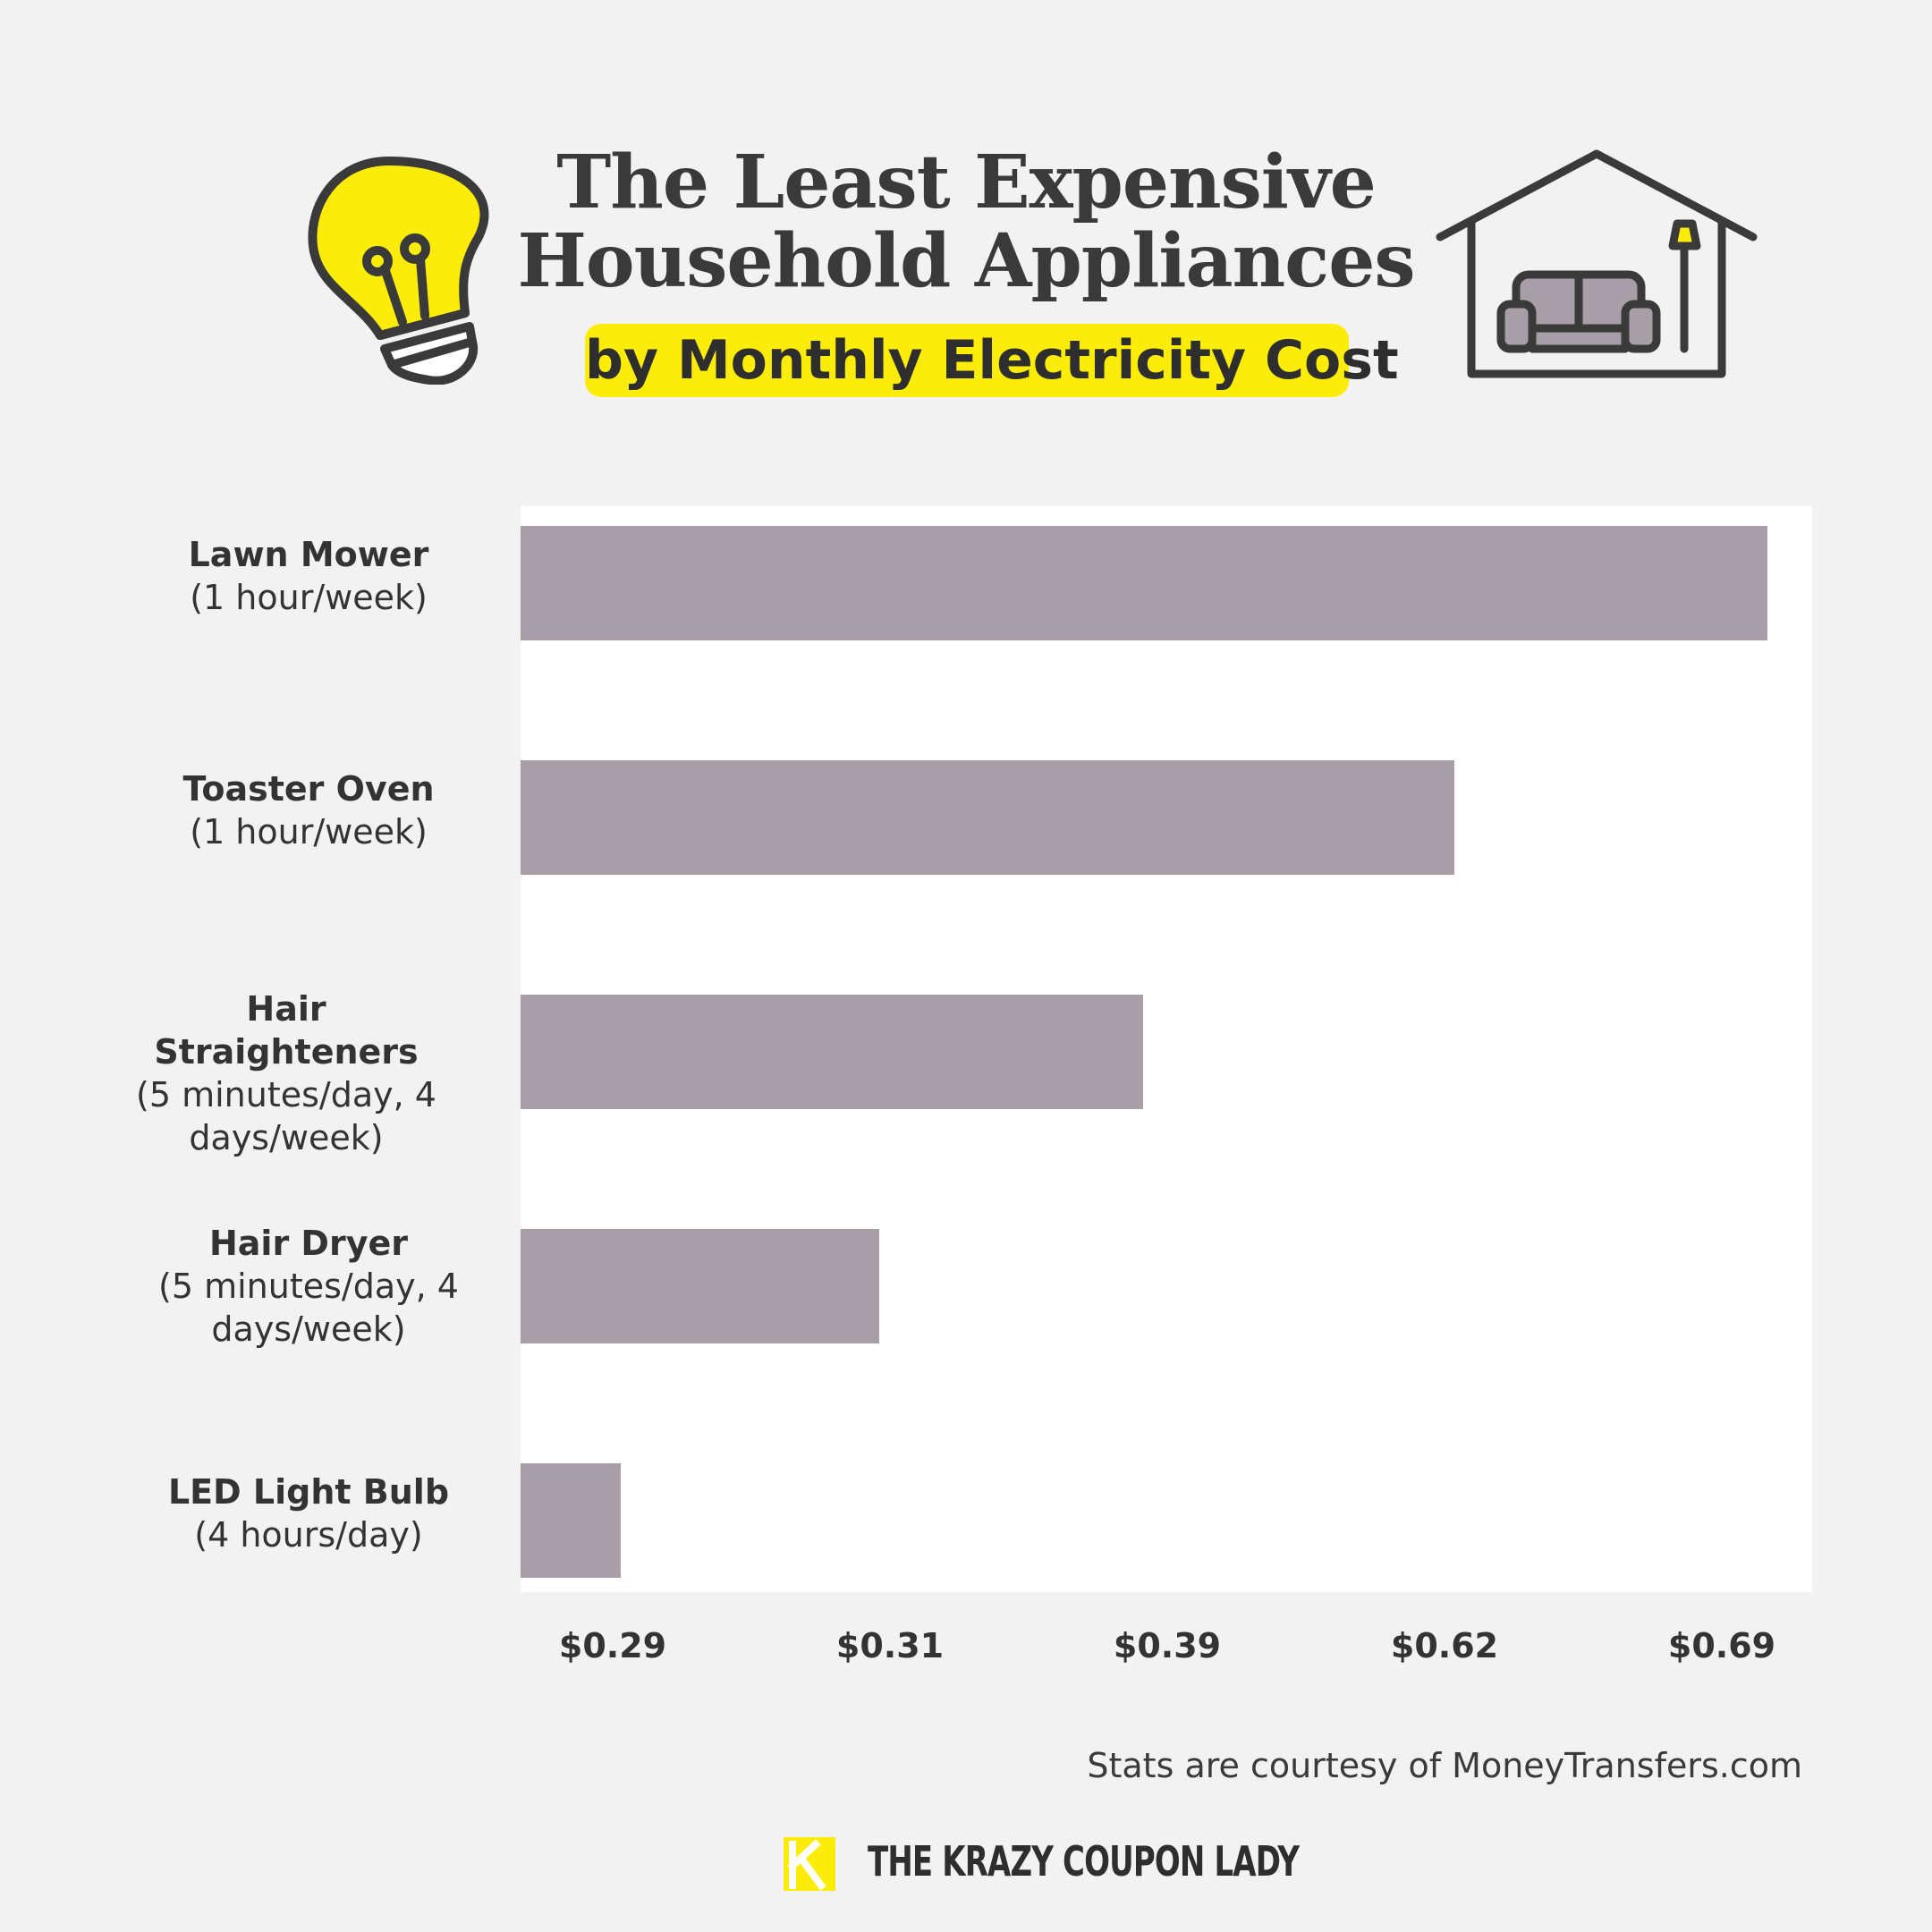  What do you see at coordinates (700, 1286) in the screenshot?
I see `bar-hair-dryer` at bounding box center [700, 1286].